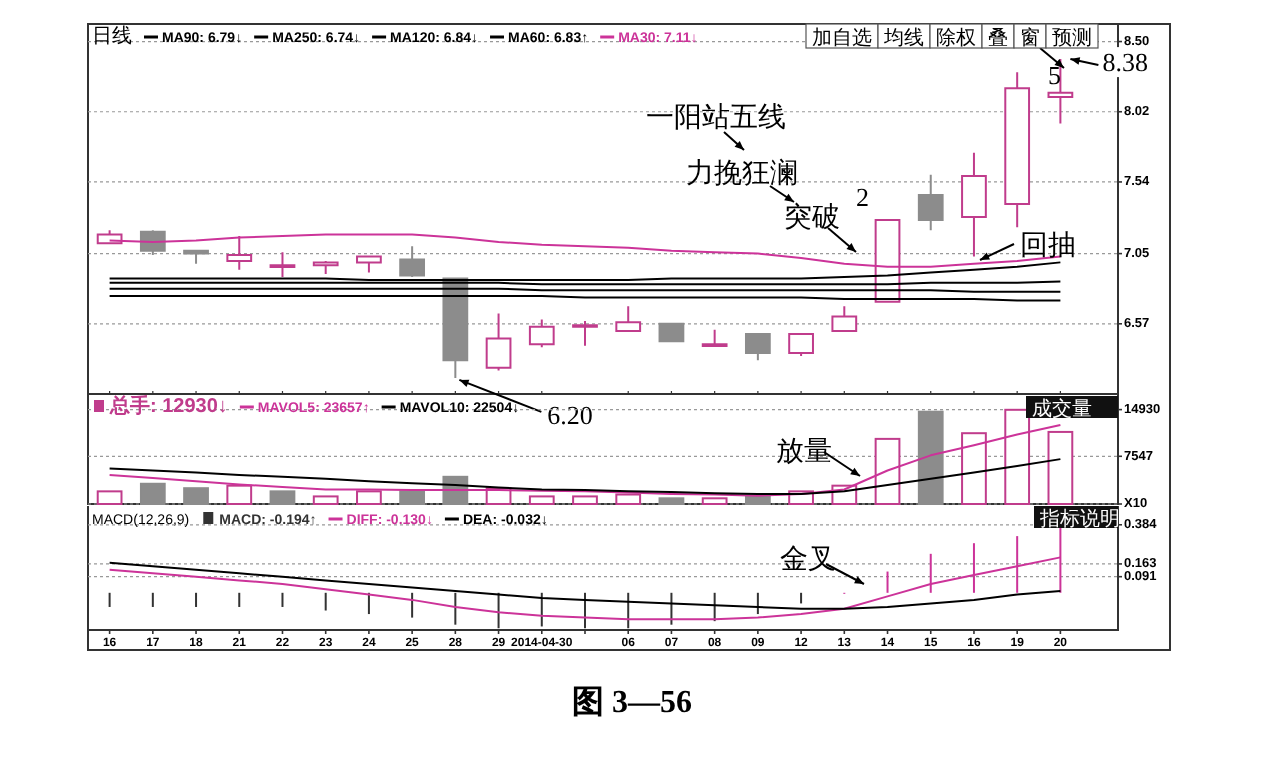  I want to click on annotation: 2, so click(862, 197).